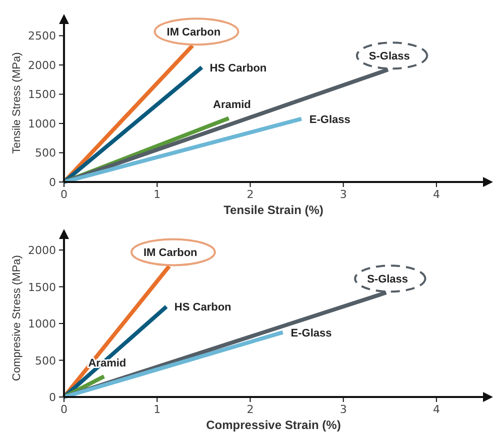 This screenshot has width=503, height=445. I want to click on series-label: Aramid, so click(232, 105).